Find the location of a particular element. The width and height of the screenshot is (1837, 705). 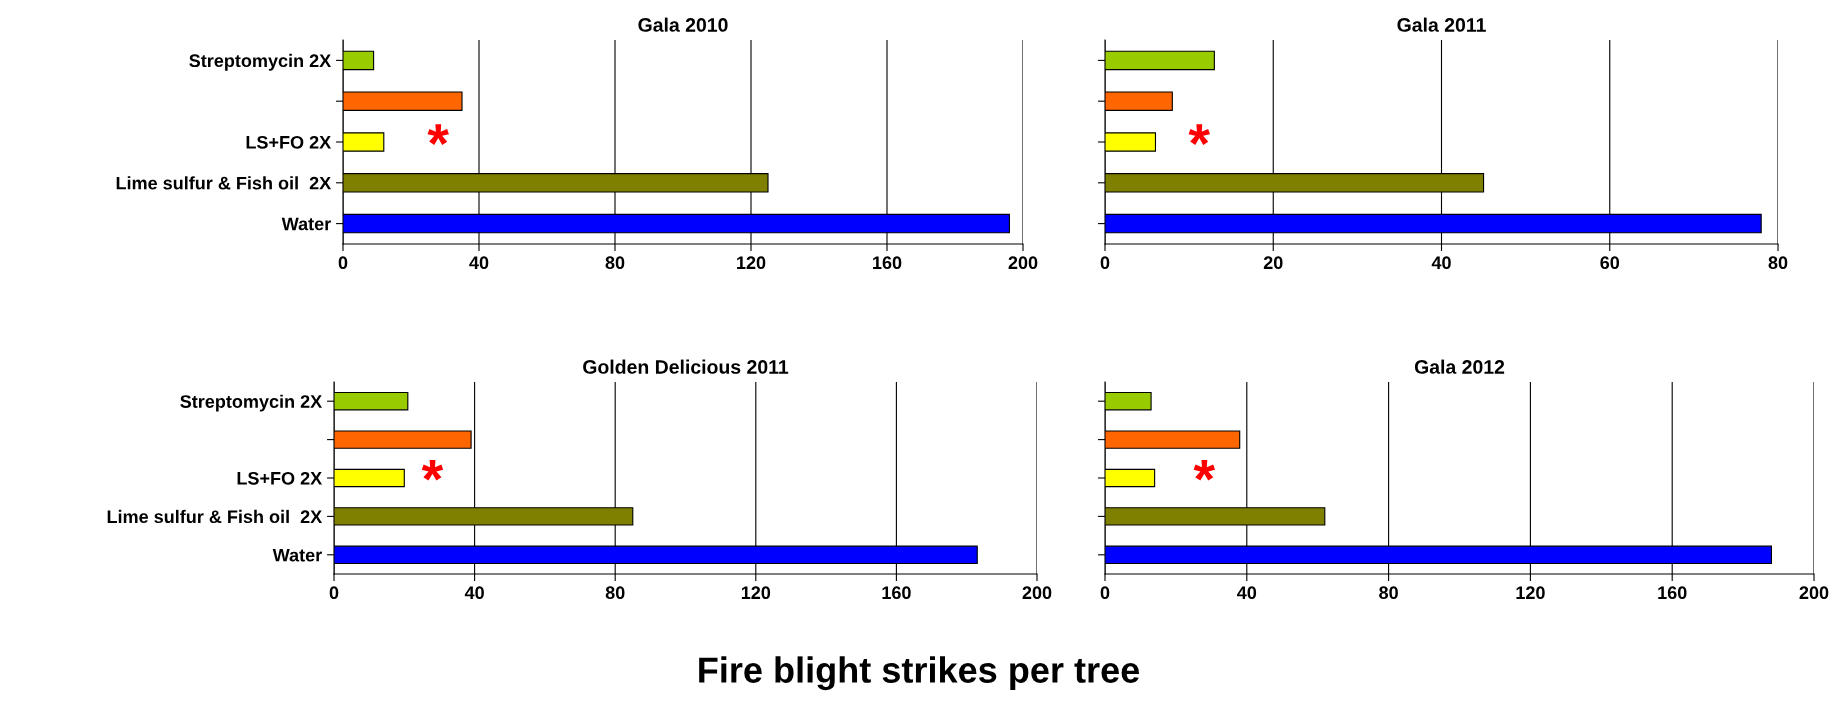

chart-title: Gala 2012 is located at coordinates (1459, 366).